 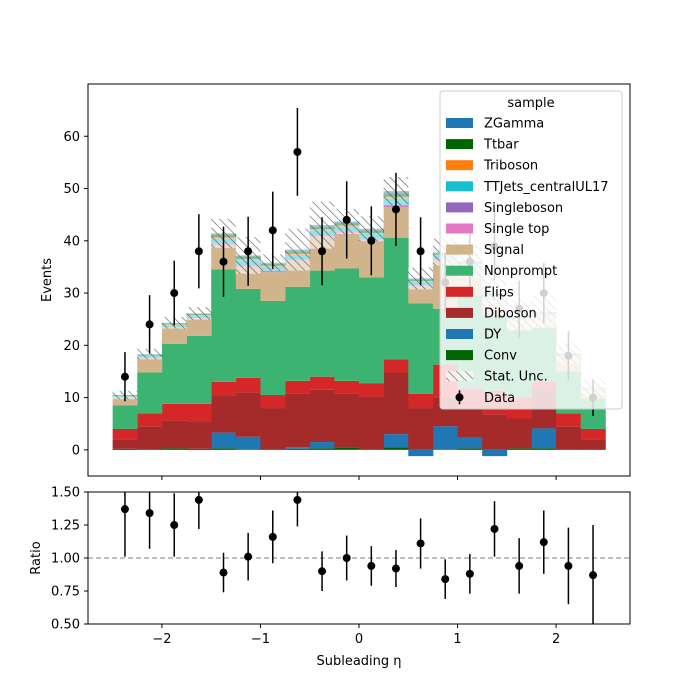 What do you see at coordinates (546, 187) in the screenshot?
I see `legend-label: TTJets_centralUL17` at bounding box center [546, 187].